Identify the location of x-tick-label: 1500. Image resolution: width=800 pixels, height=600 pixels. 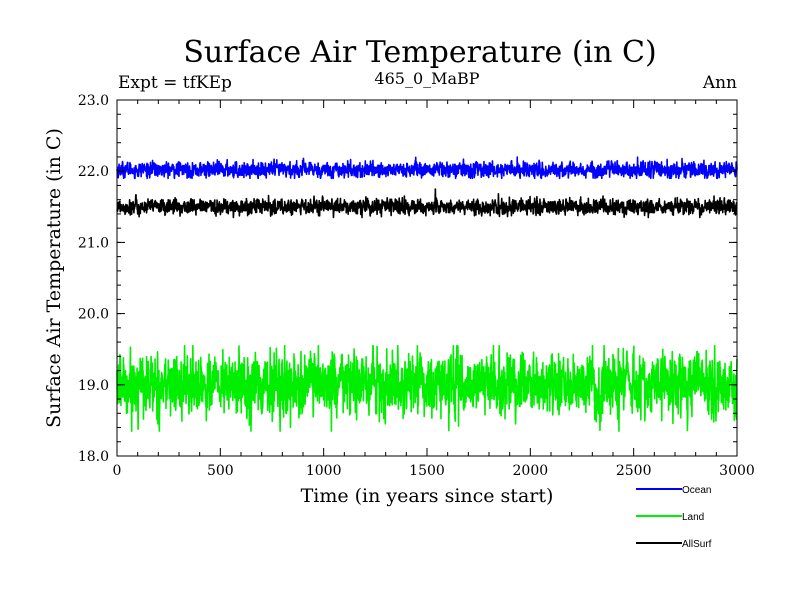
(427, 471).